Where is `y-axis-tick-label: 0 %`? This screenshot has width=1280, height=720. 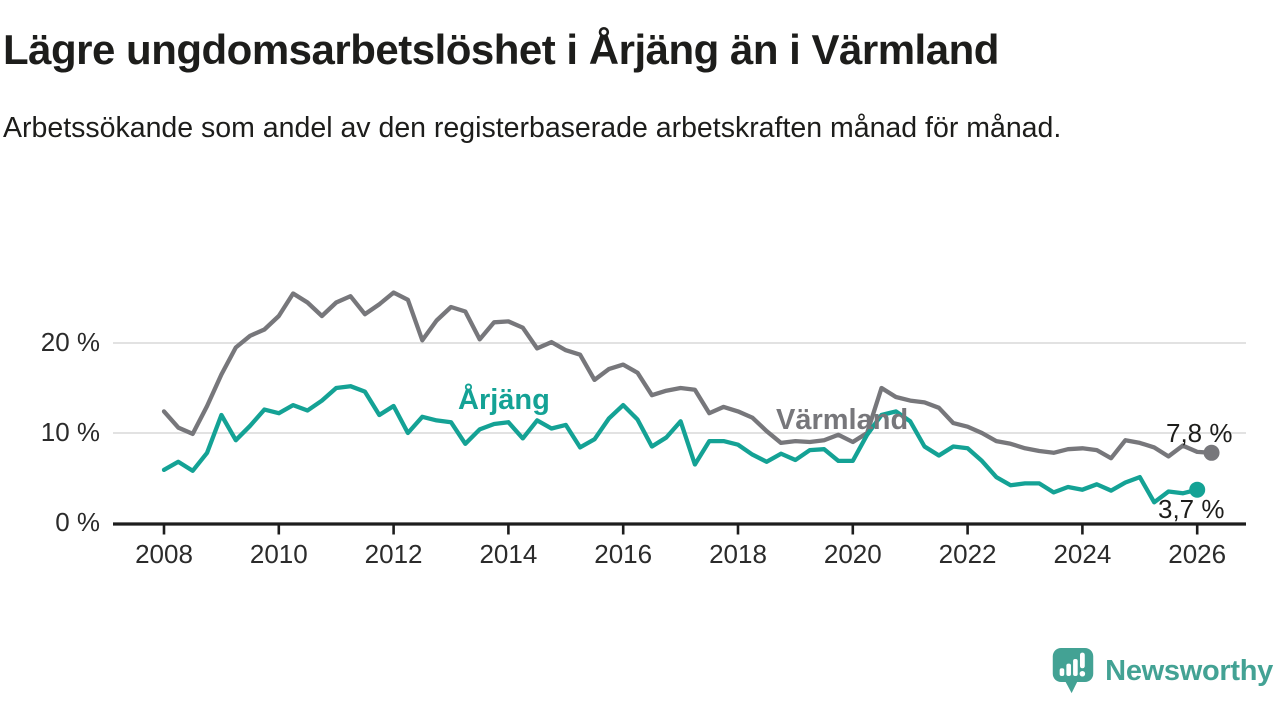 y-axis-tick-label: 0 % is located at coordinates (77, 522).